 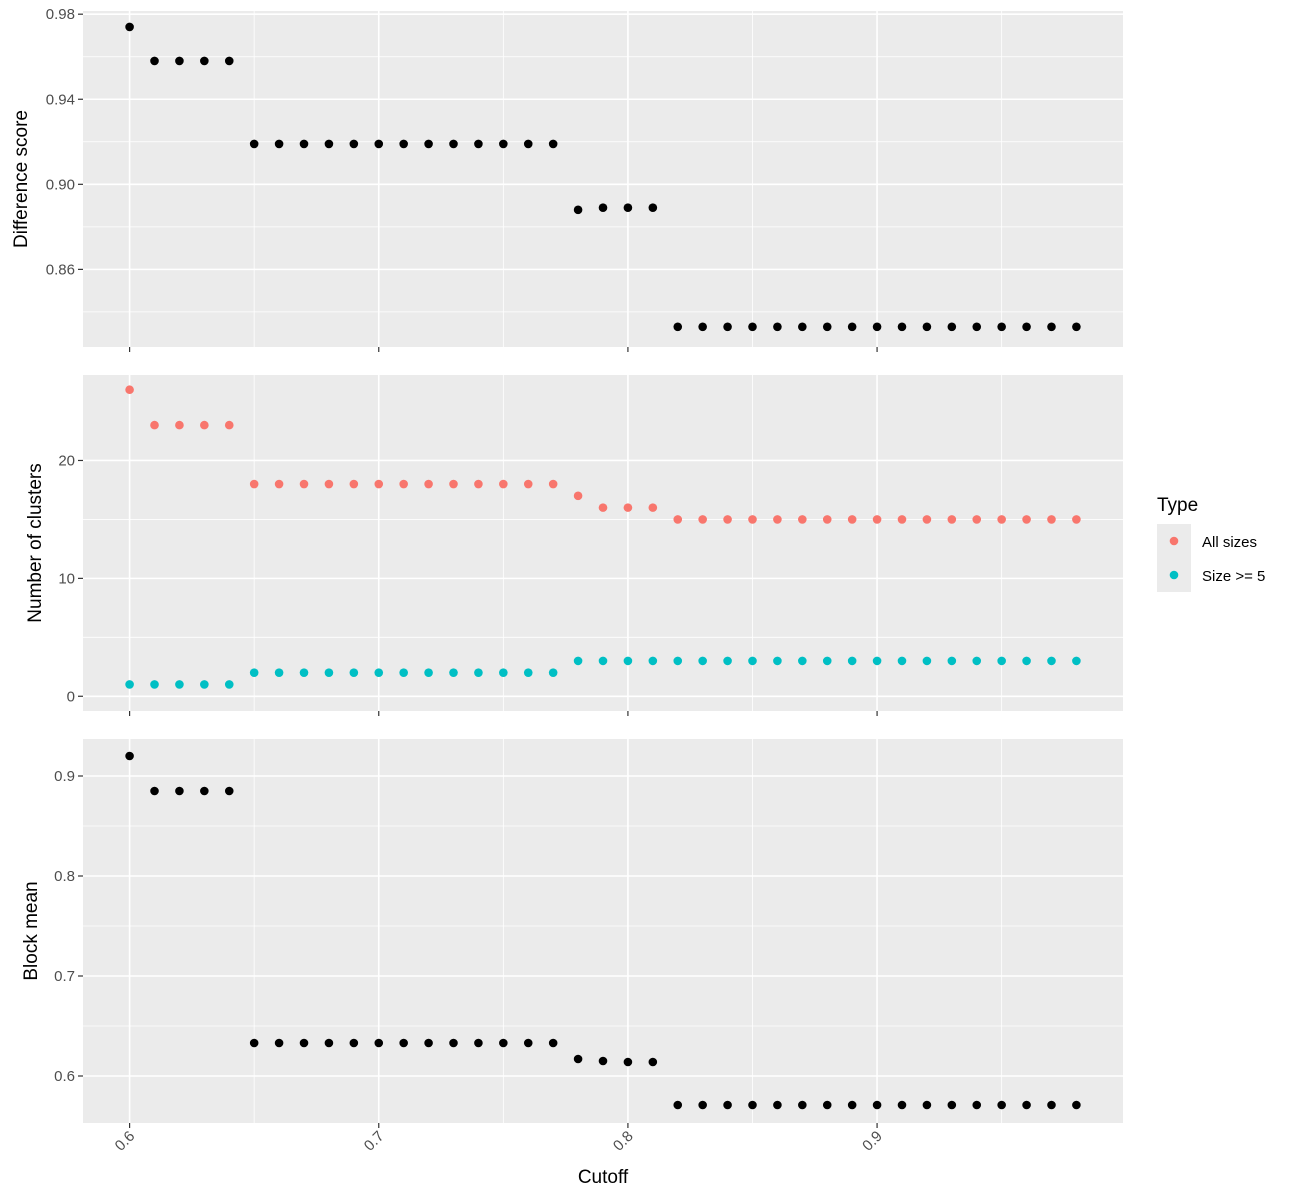 I want to click on y-tick-label: 0.98, so click(x=60, y=14).